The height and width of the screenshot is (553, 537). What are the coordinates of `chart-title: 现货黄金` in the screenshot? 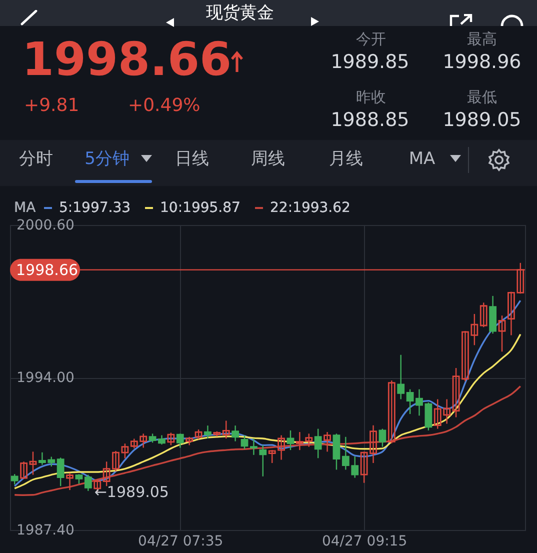 It's located at (240, 13).